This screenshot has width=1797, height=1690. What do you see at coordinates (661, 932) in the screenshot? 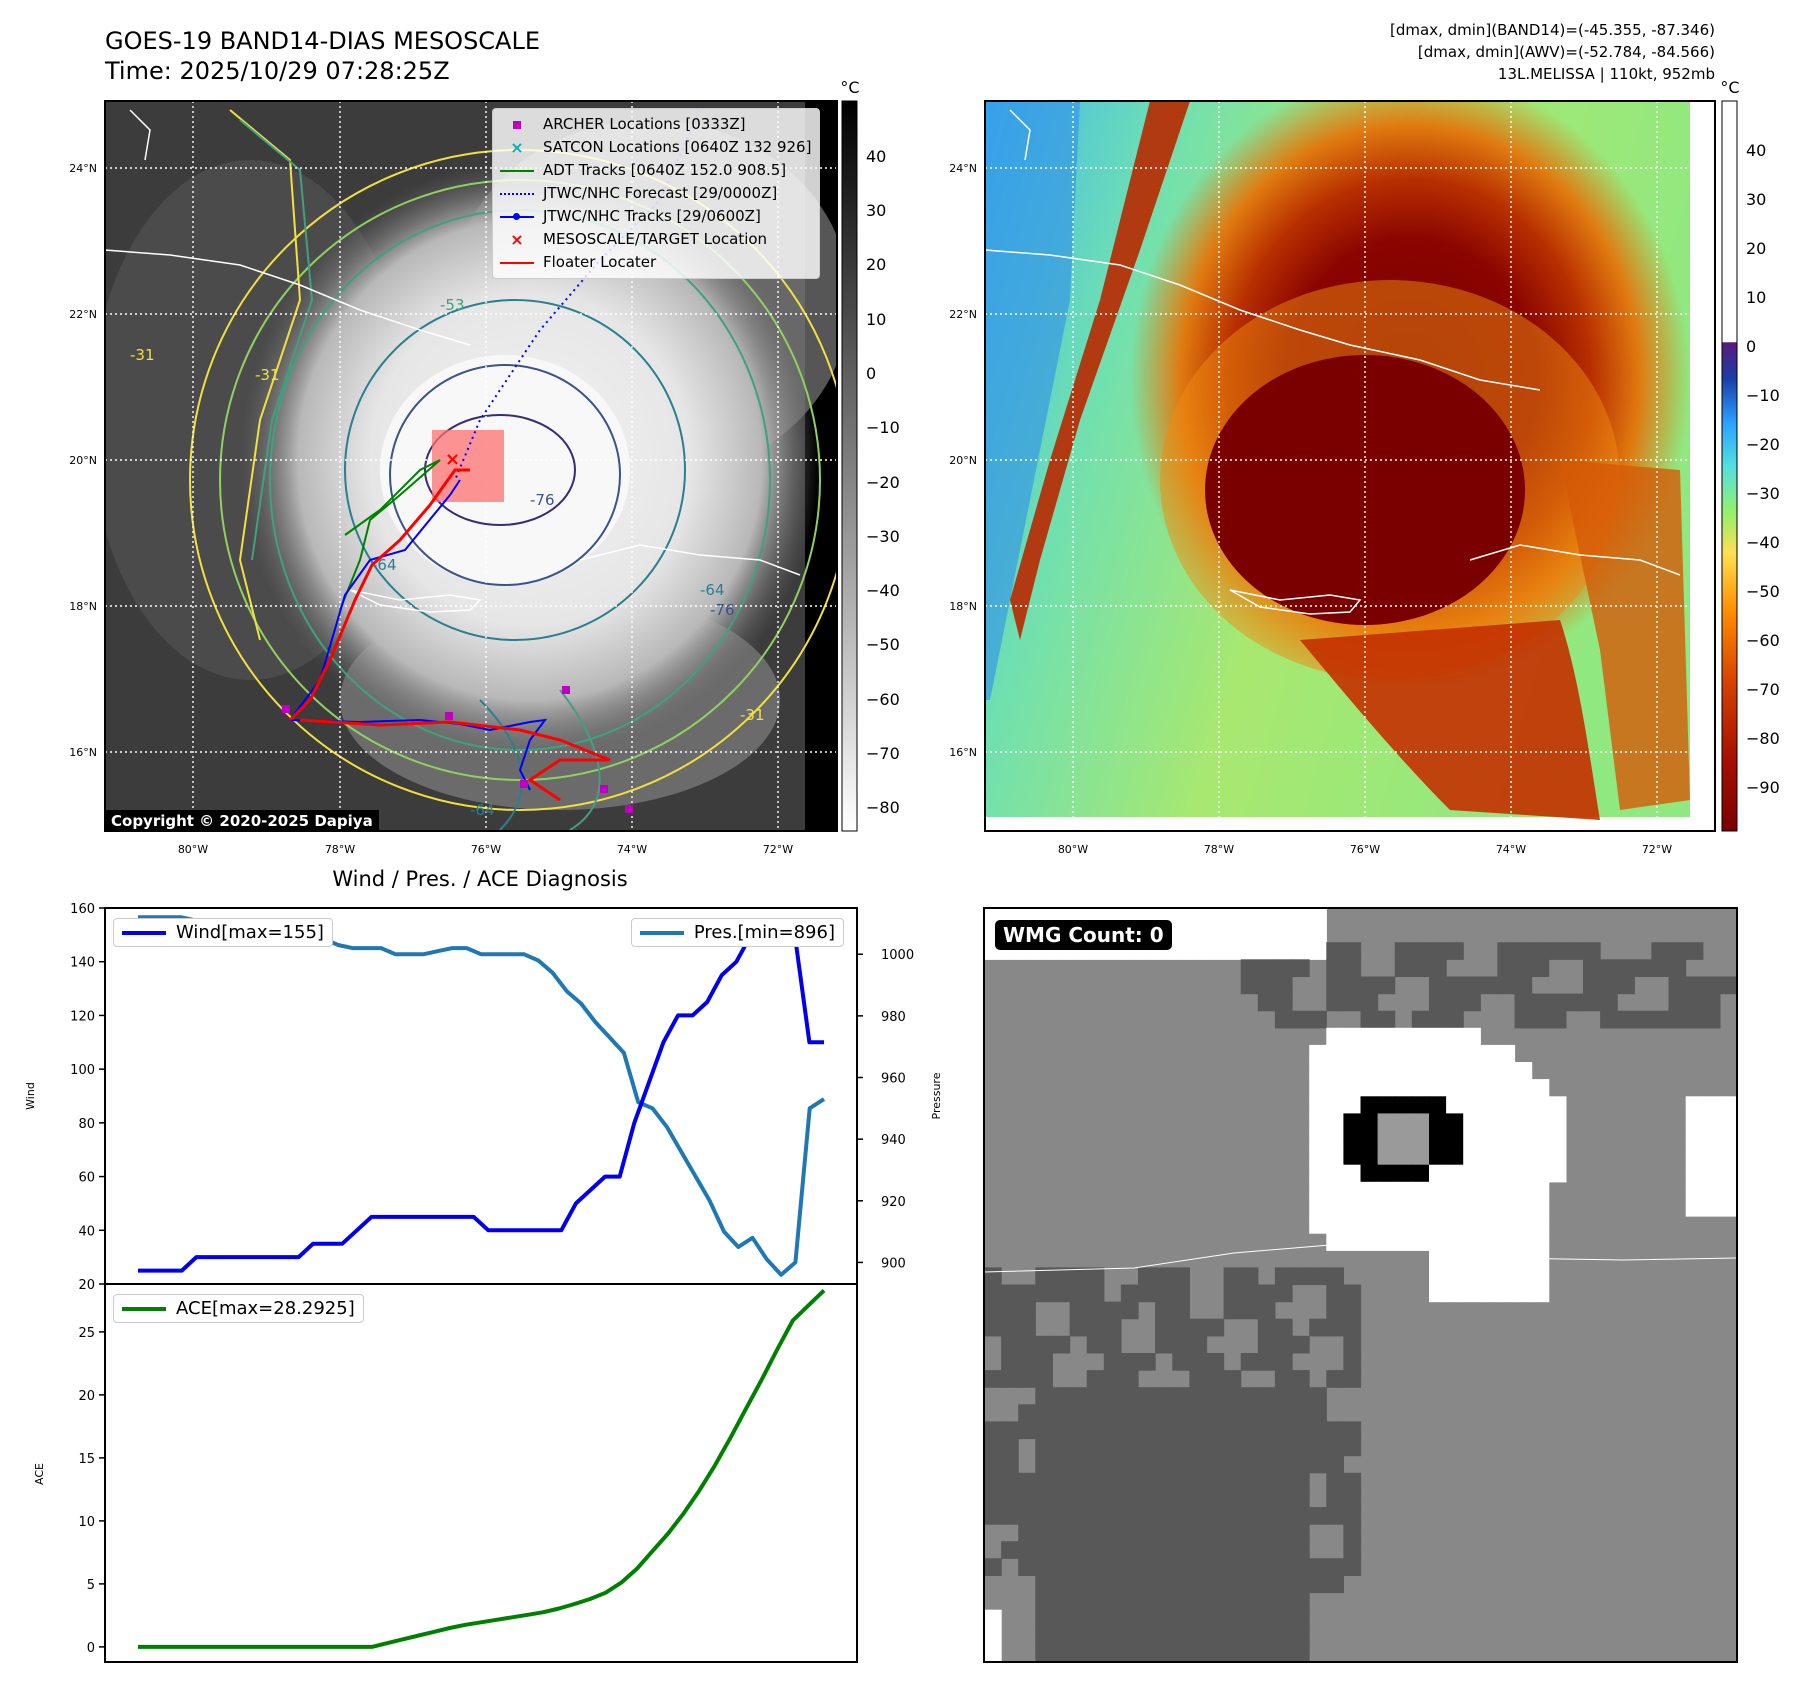
I see `line-icon` at bounding box center [661, 932].